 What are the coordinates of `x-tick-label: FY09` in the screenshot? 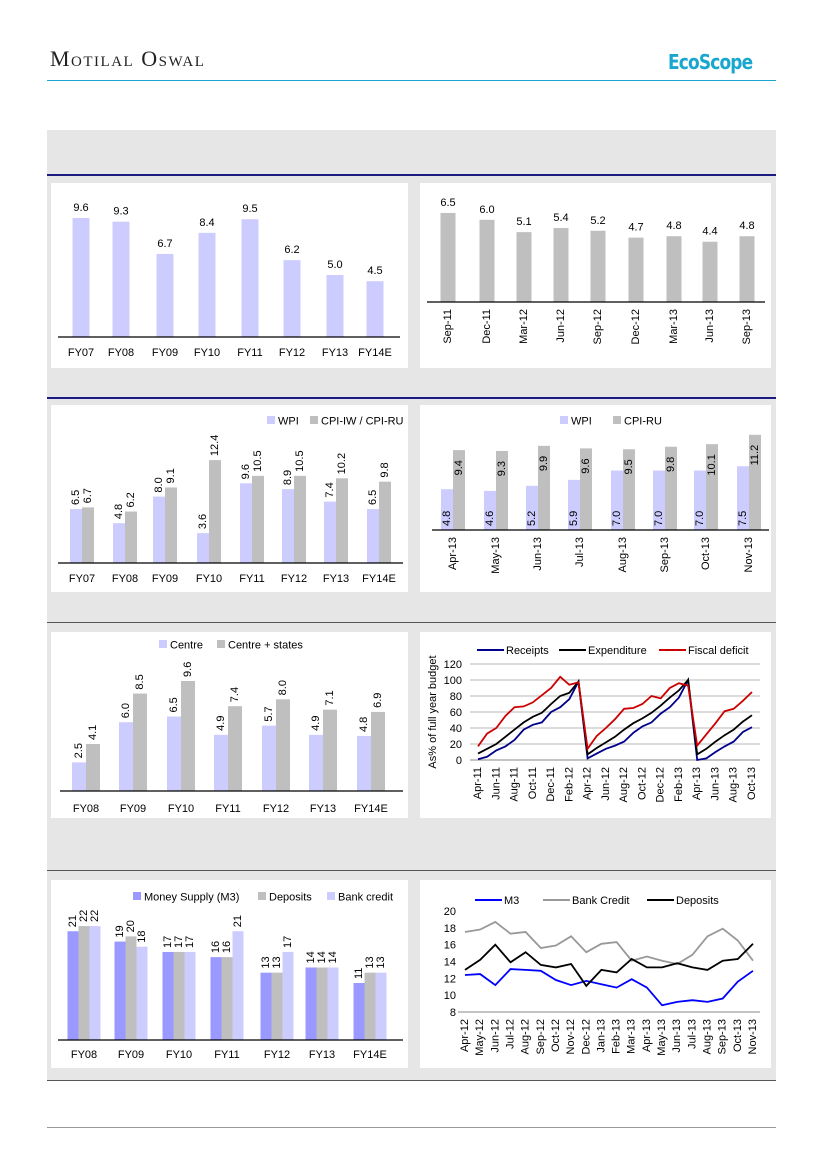 It's located at (133, 809).